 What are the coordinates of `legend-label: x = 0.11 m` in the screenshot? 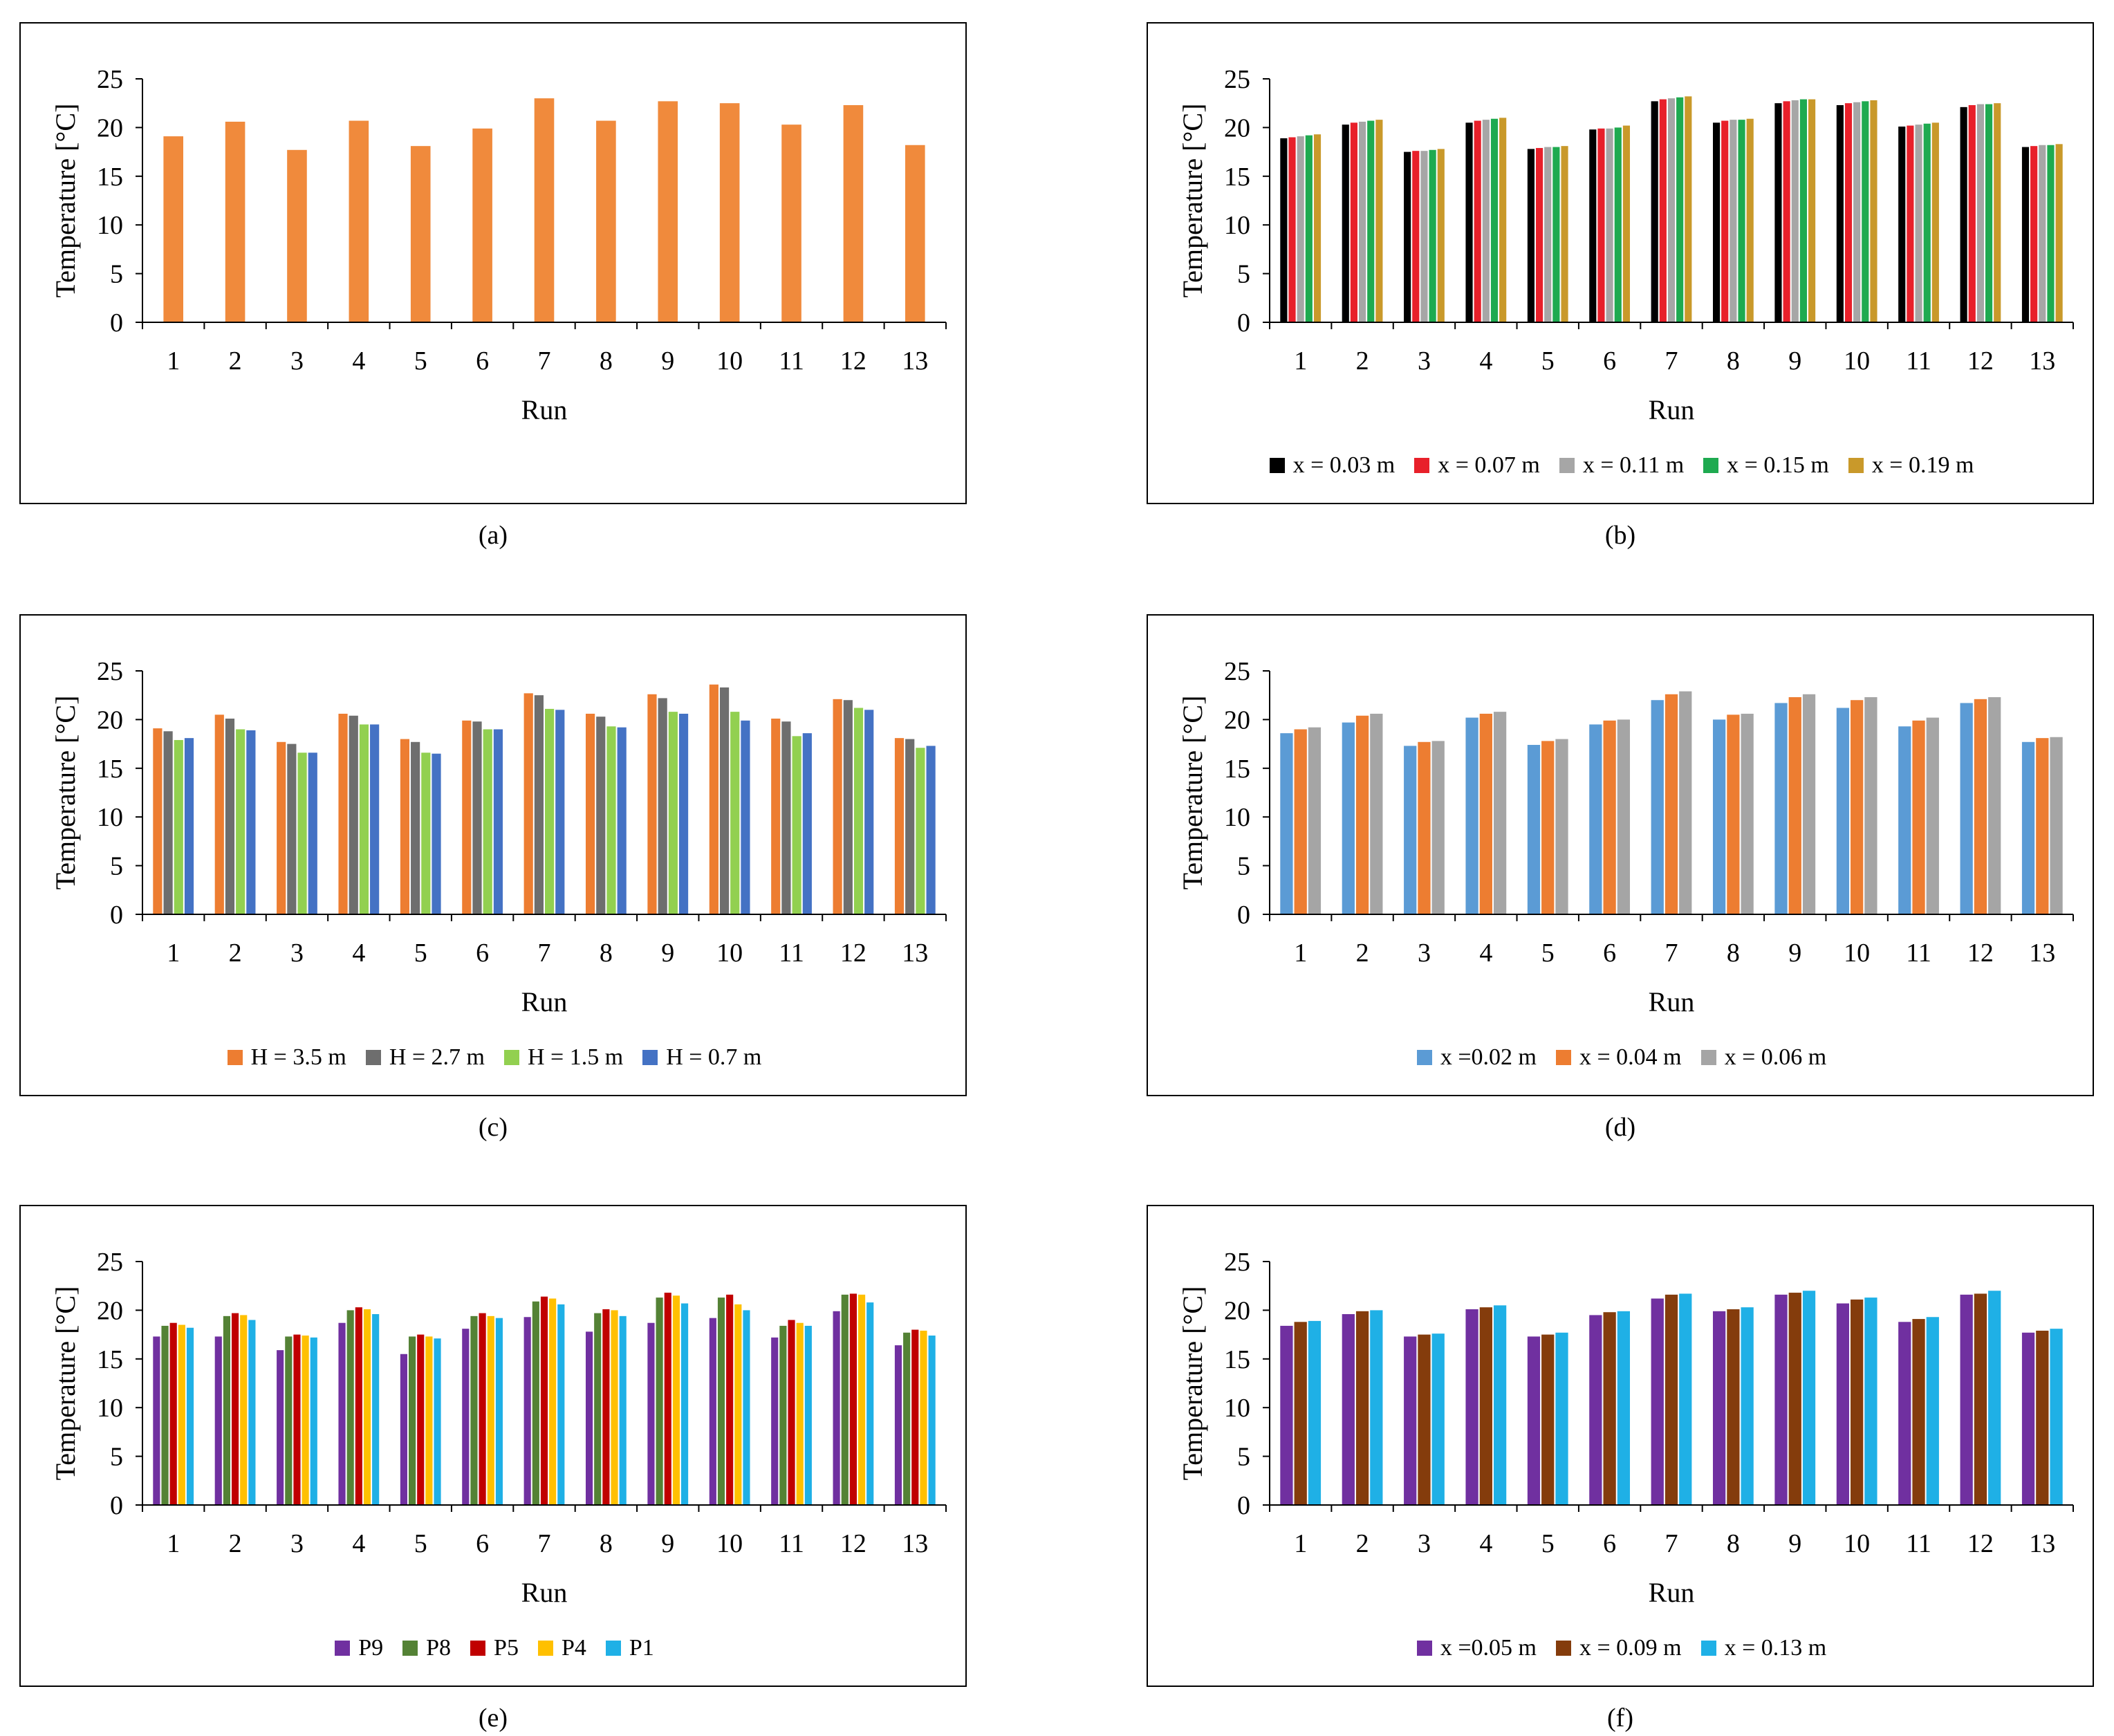 It's located at (1634, 465).